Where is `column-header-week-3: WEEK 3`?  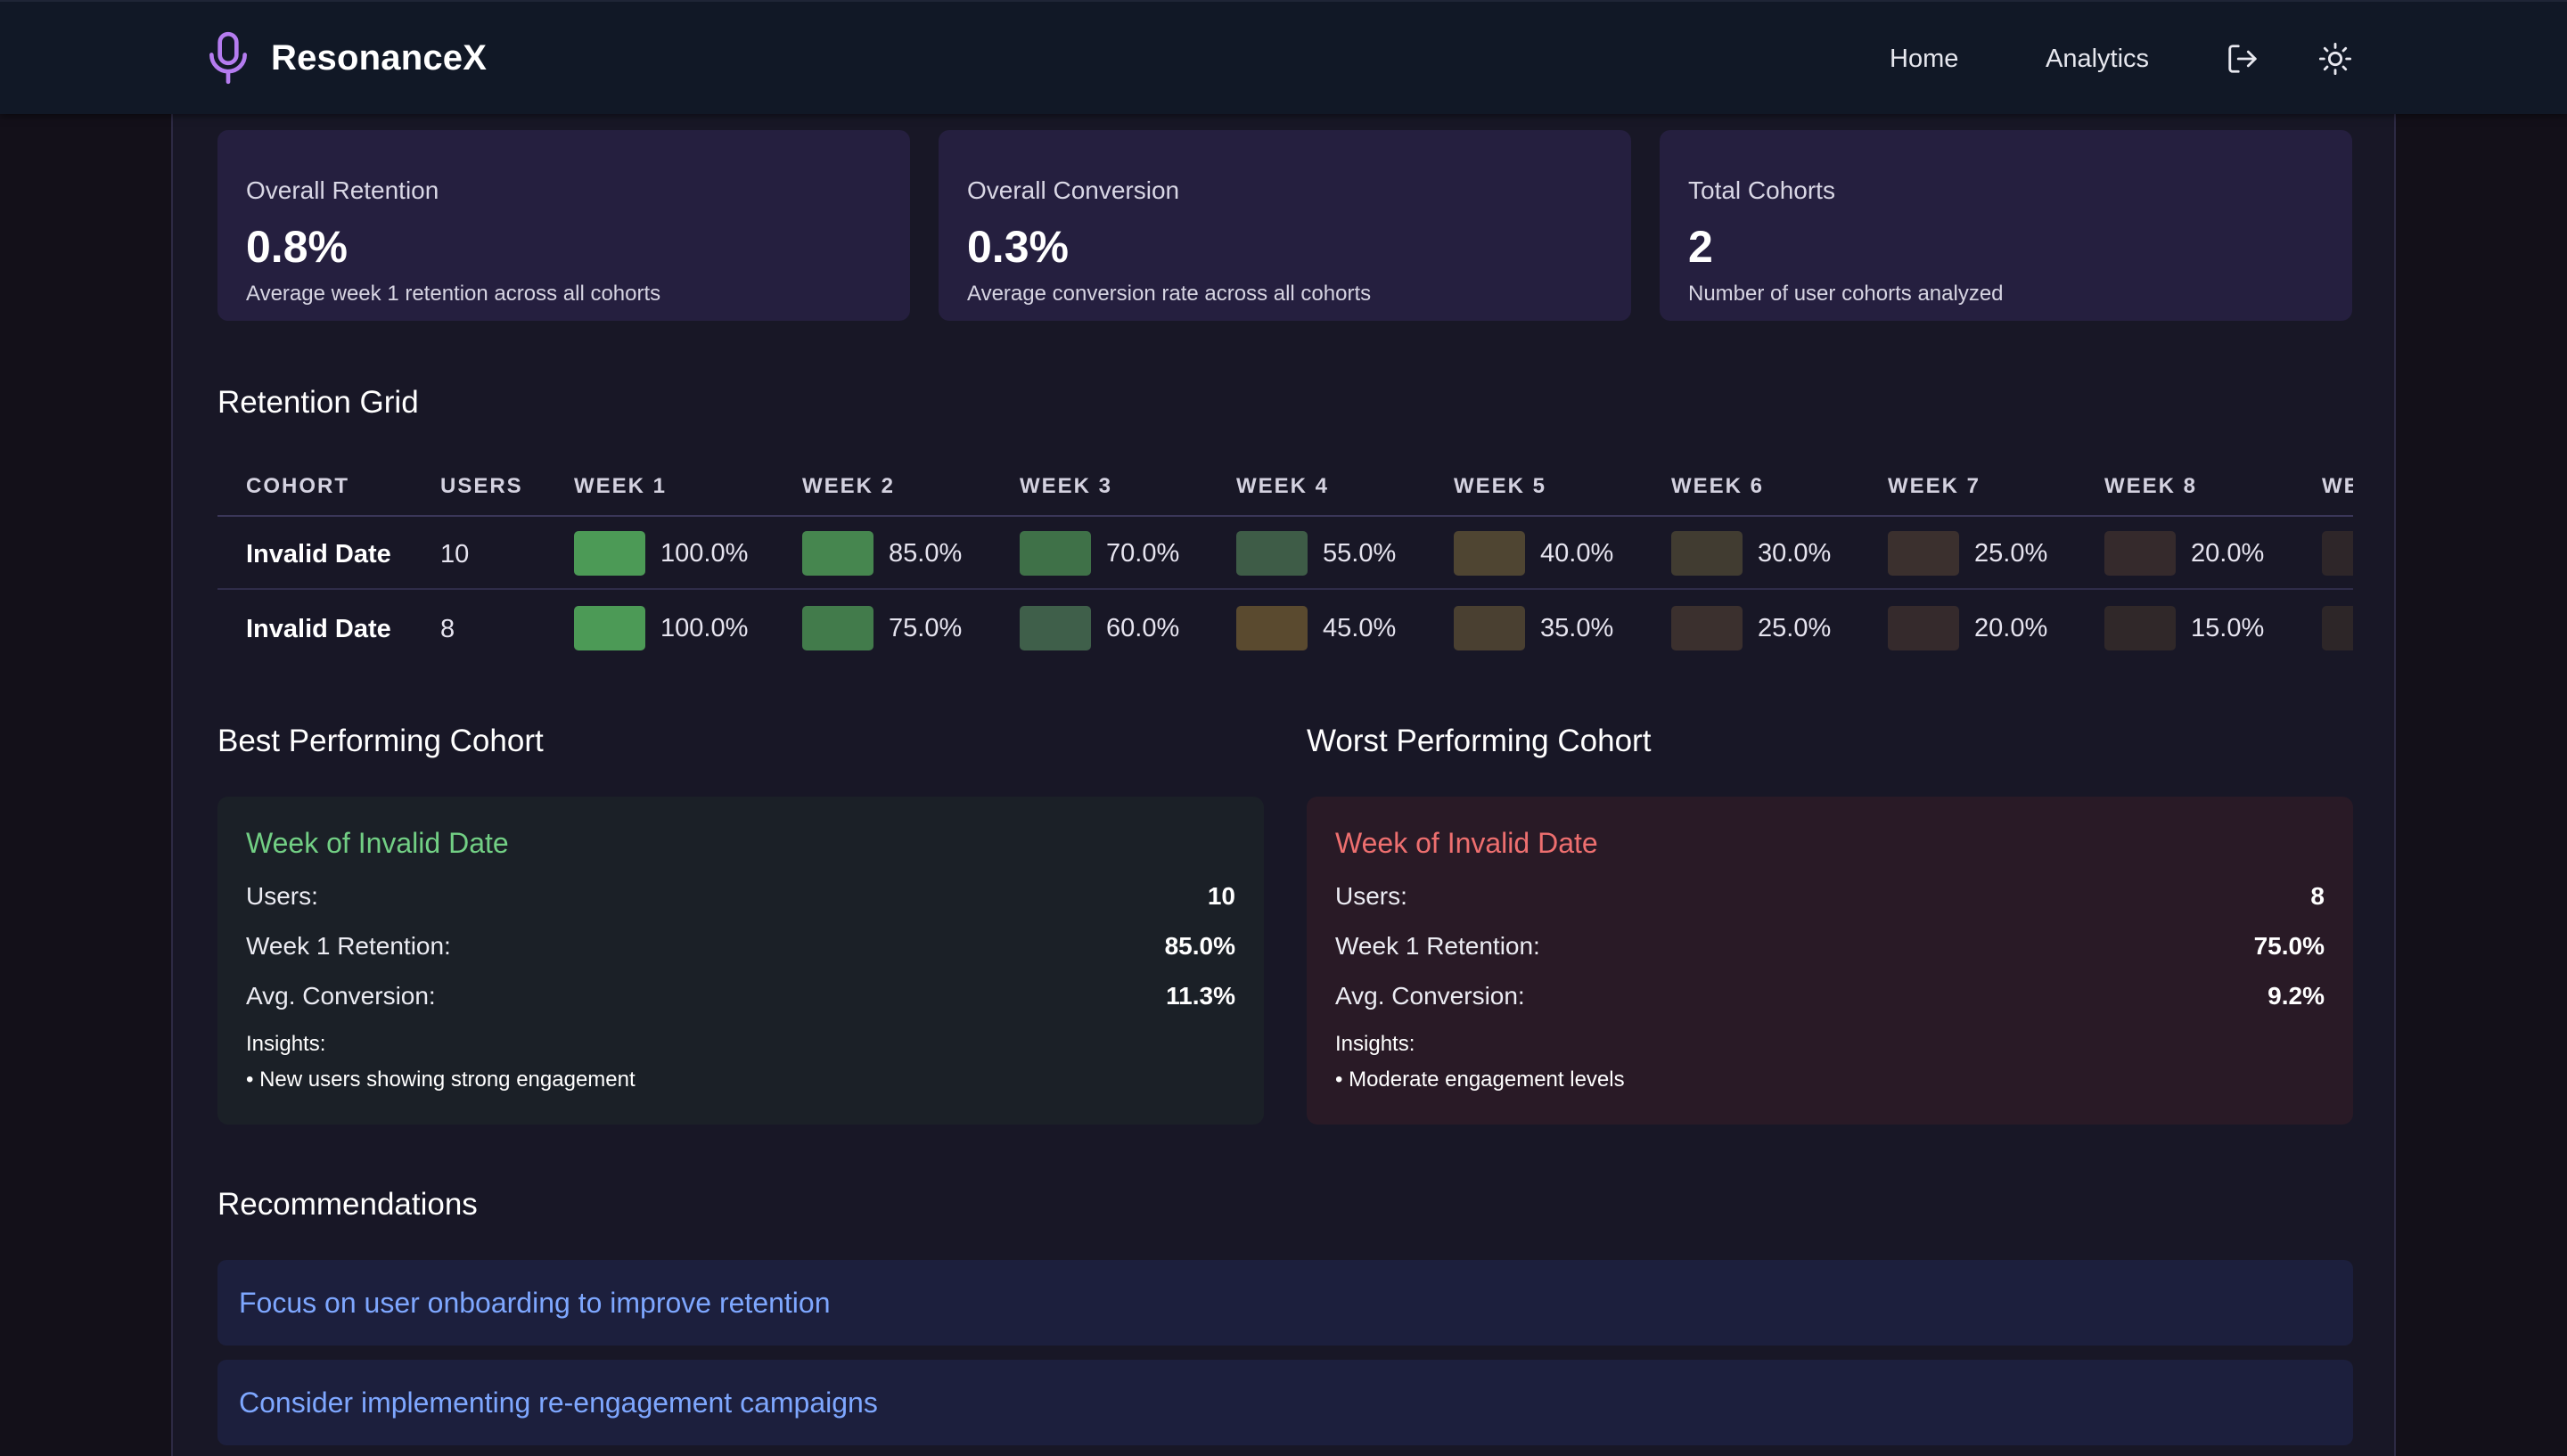 column-header-week-3: WEEK 3 is located at coordinates (1066, 486).